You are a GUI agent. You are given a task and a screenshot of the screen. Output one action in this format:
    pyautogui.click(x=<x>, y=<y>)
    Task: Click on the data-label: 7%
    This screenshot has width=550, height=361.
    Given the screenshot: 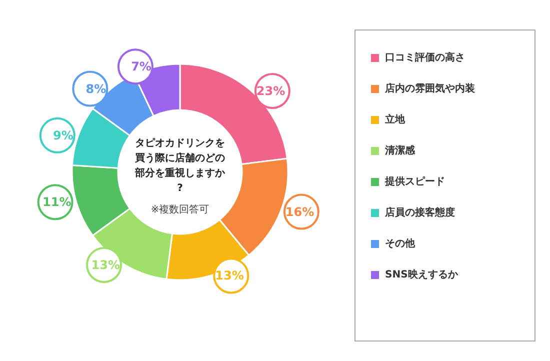 What is the action you would take?
    pyautogui.click(x=141, y=67)
    